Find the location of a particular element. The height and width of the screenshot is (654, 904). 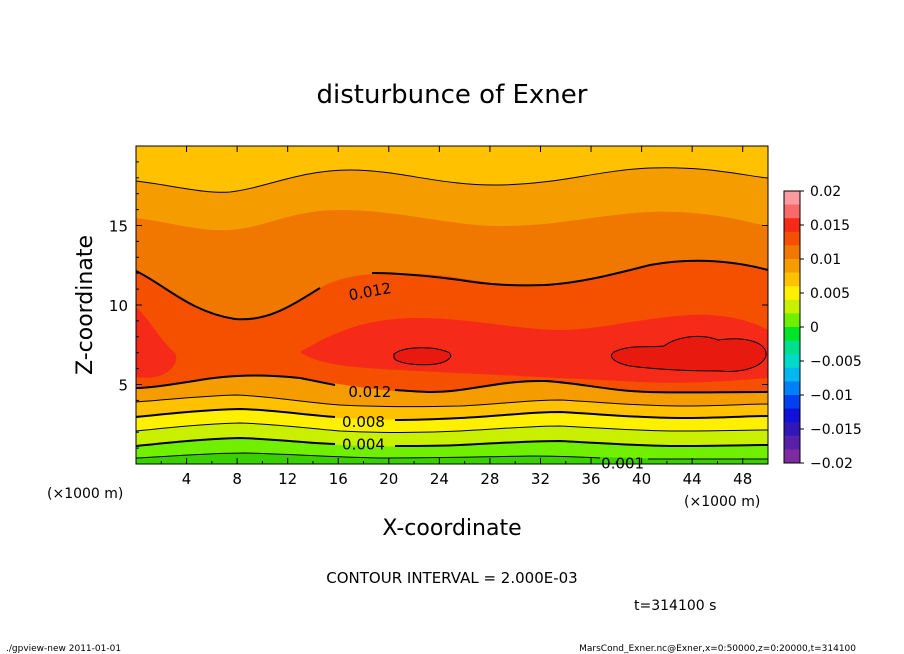

contour-line-0-008-lower-right is located at coordinates (581, 415).